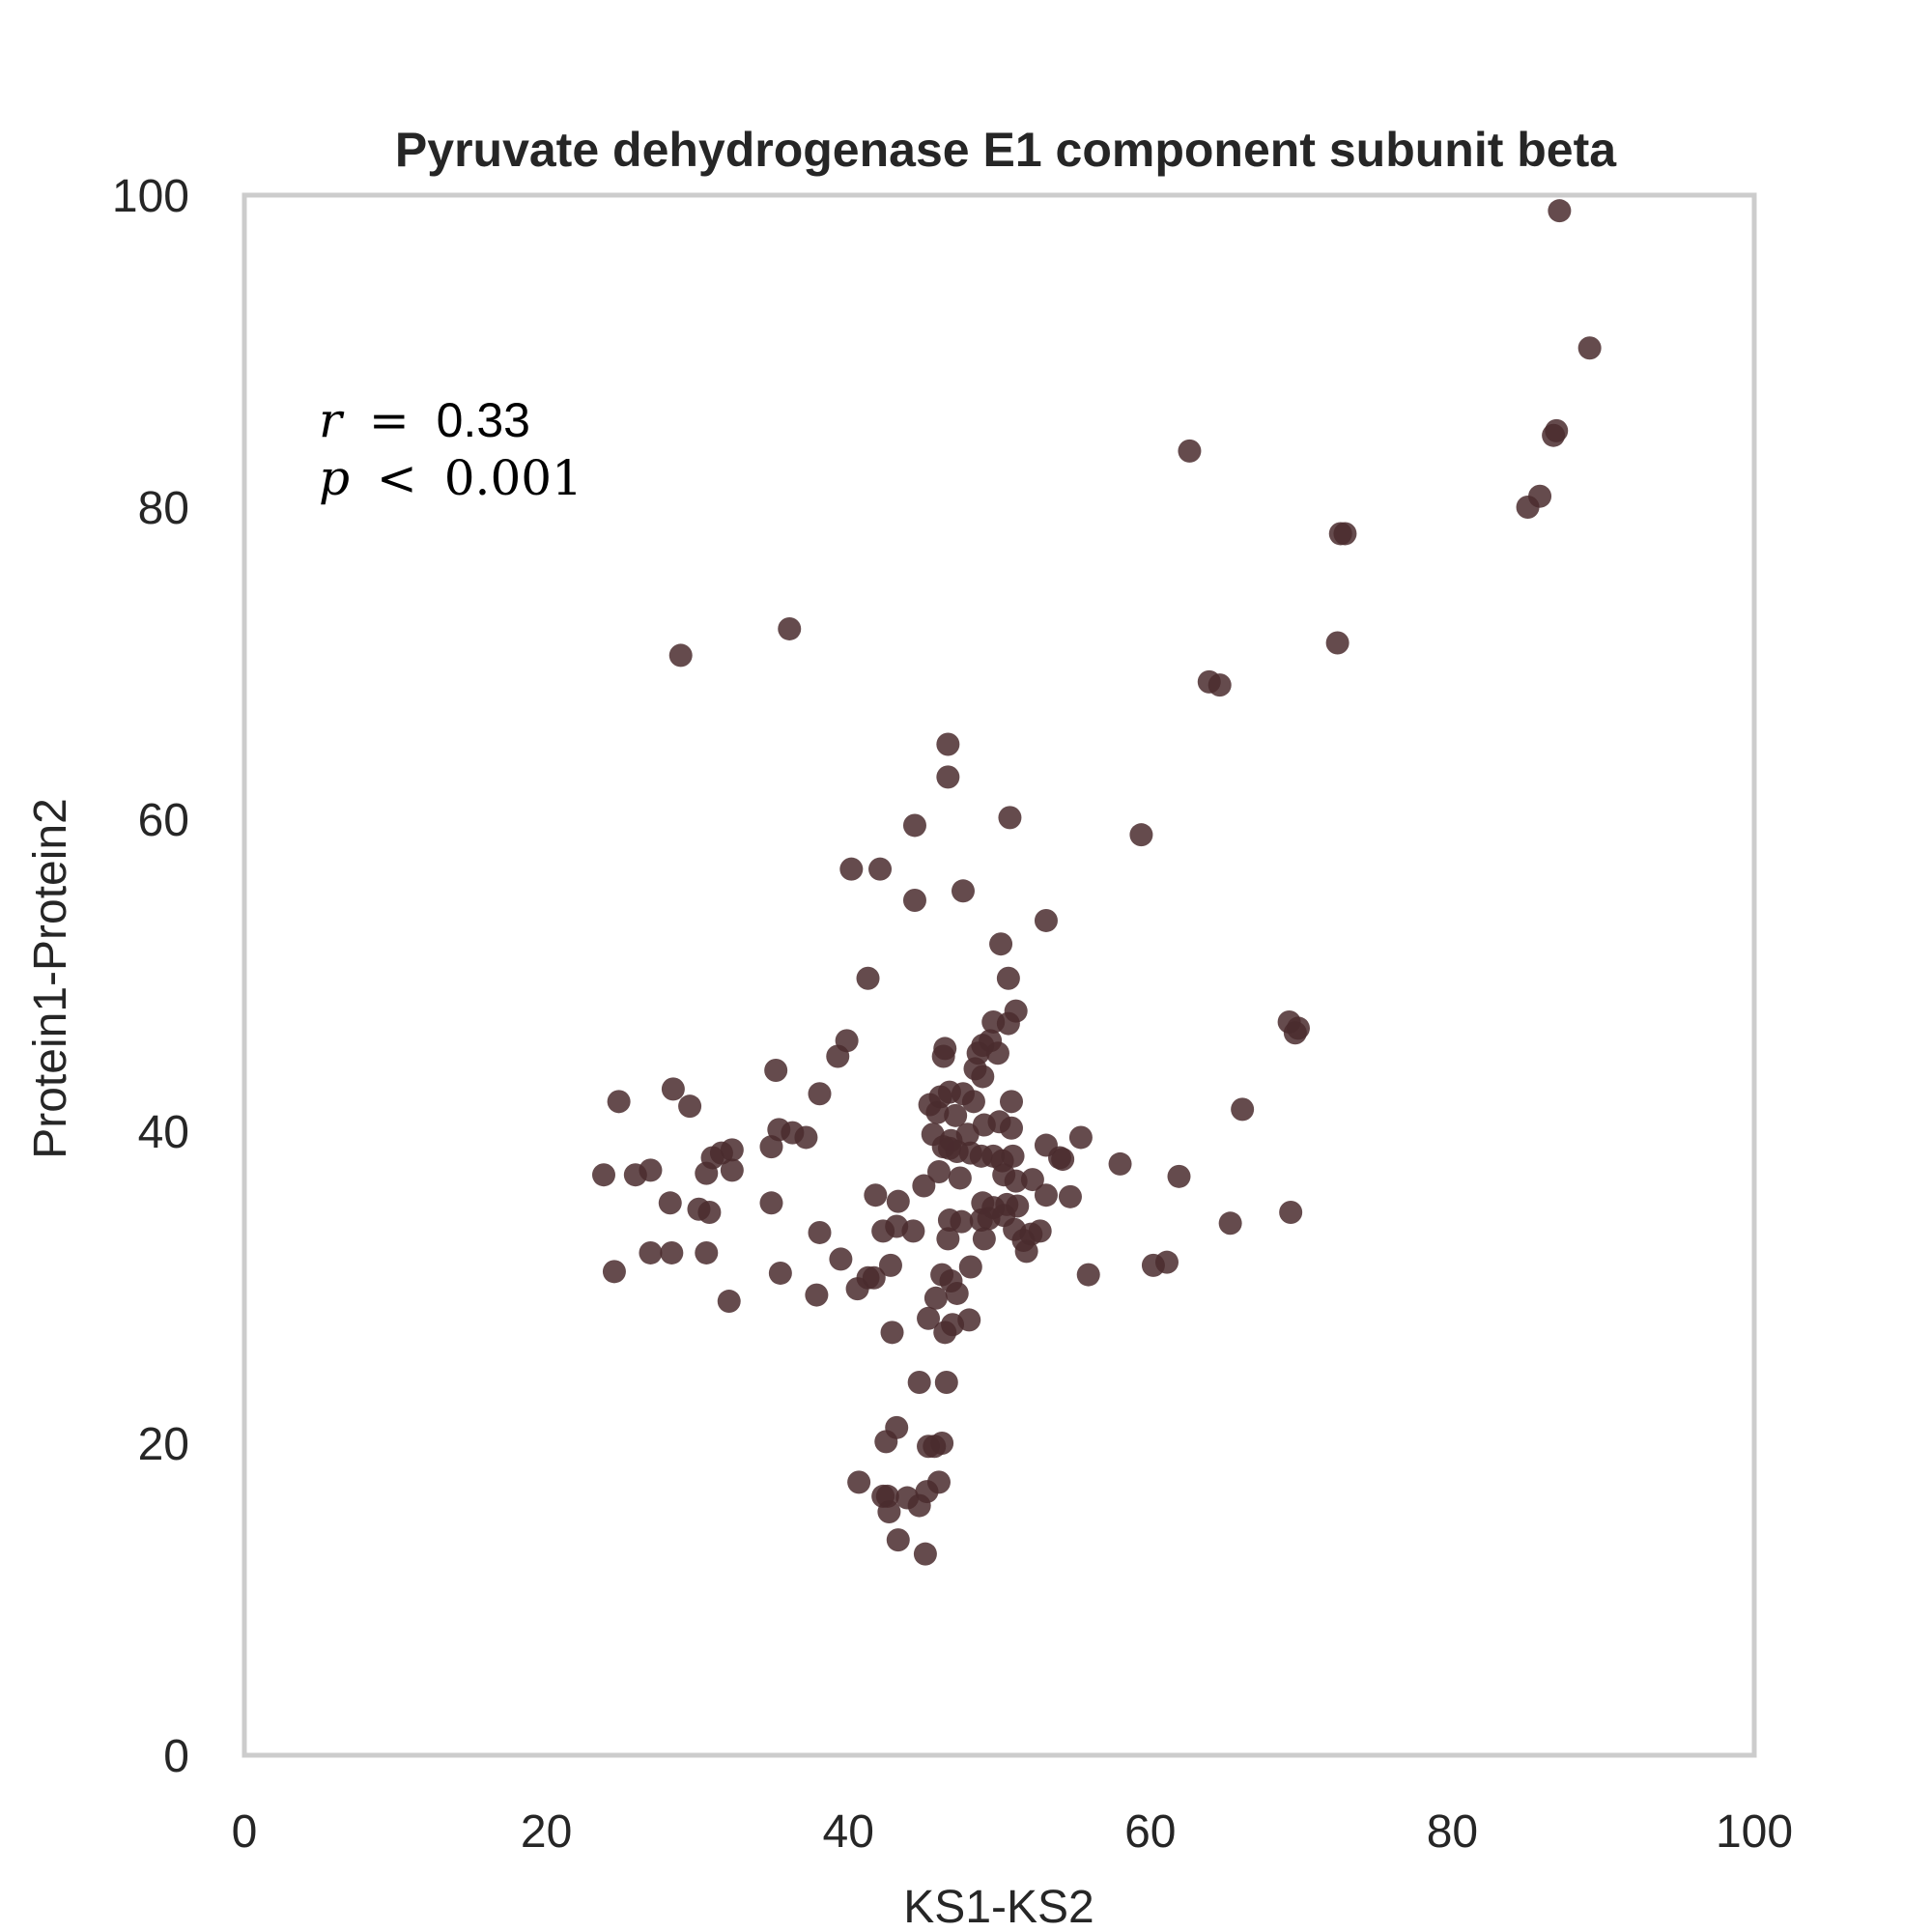 The width and height of the screenshot is (1932, 1932). I want to click on x-axis-label: KS1-KS2, so click(998, 1907).